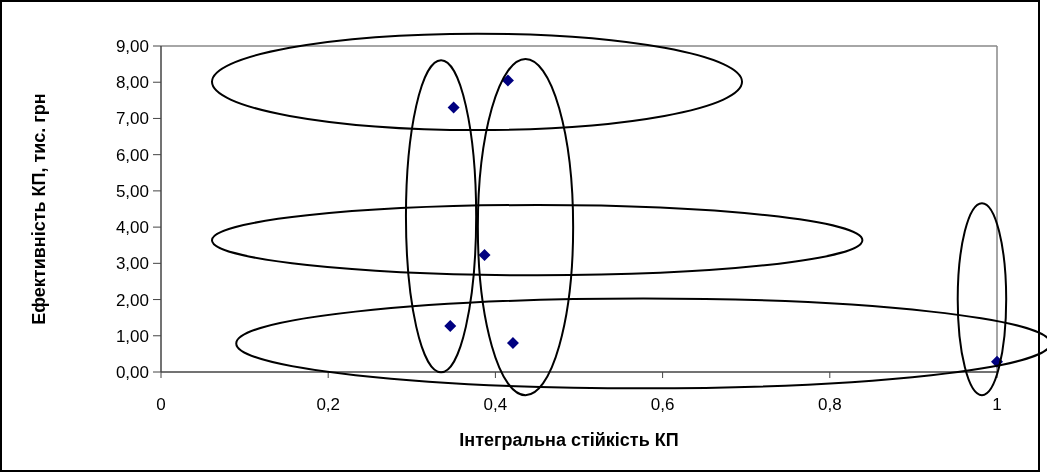 The height and width of the screenshot is (475, 1047). Describe the element at coordinates (39, 209) in the screenshot. I see `y-axis-title: Ефективність КП, тис. грн` at that location.